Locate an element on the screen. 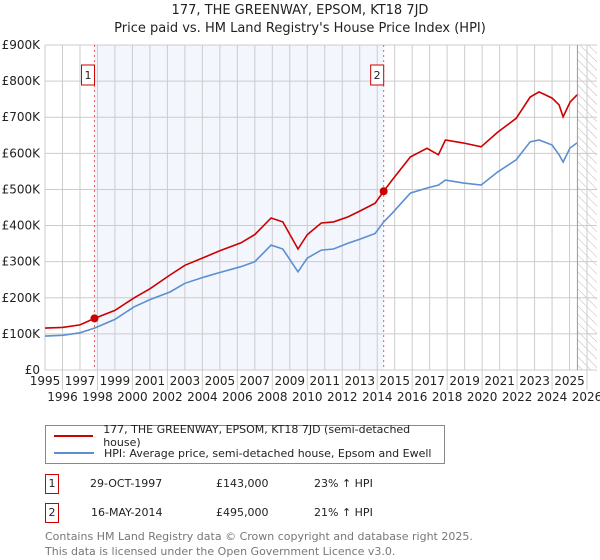  y-tick-label: £500K is located at coordinates (22, 189).